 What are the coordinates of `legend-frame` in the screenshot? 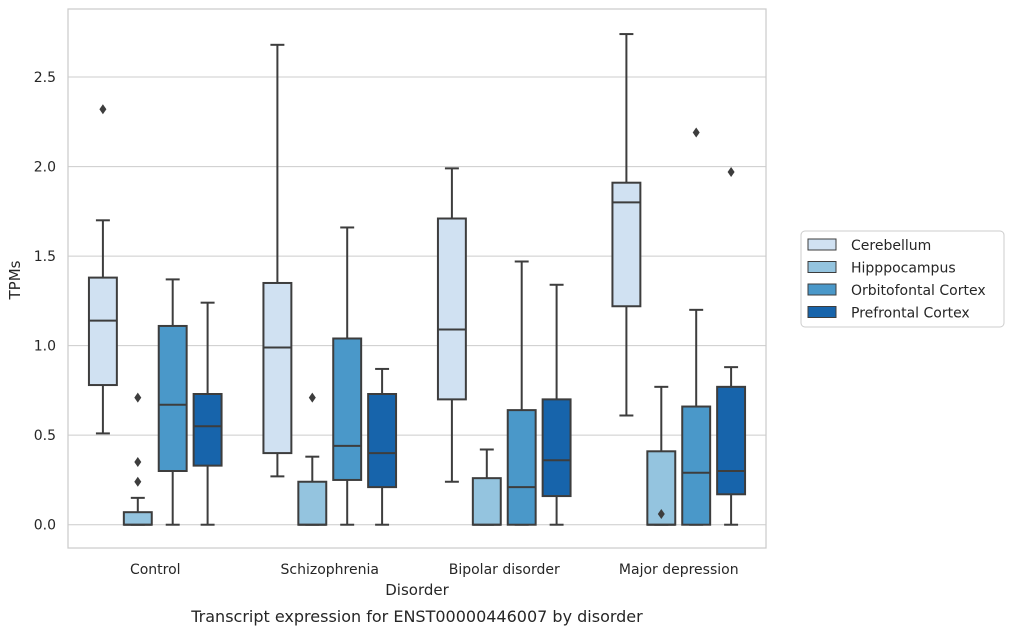 It's located at (902, 279).